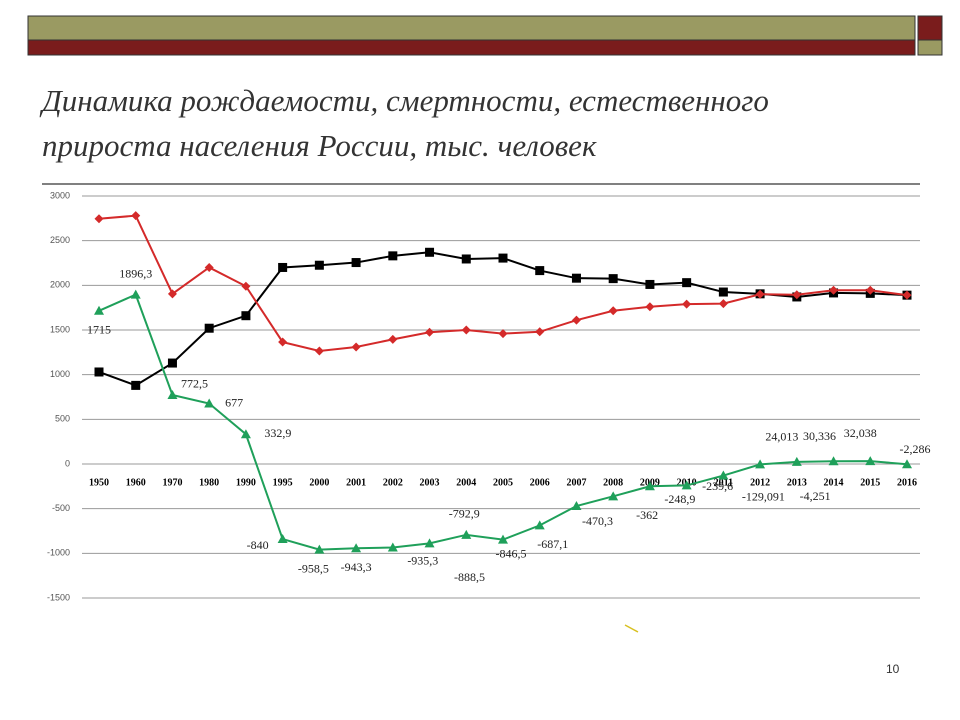 The width and height of the screenshot is (960, 720). Describe the element at coordinates (613, 482) in the screenshot. I see `x-tick-label: 2008` at that location.